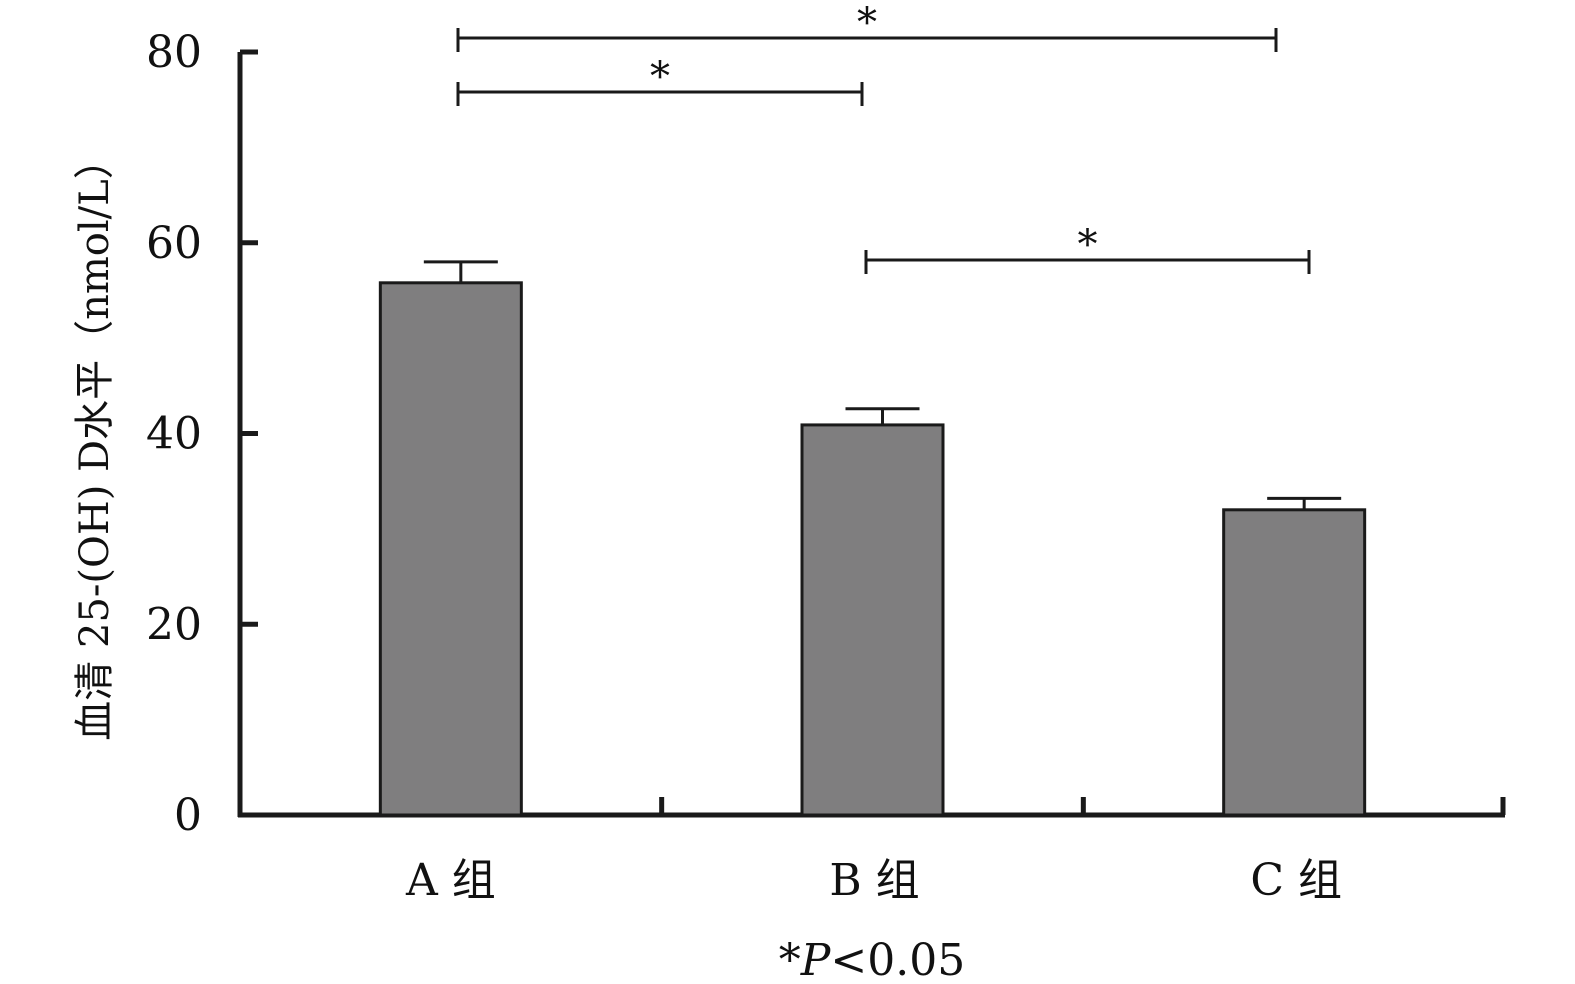  What do you see at coordinates (1296, 880) in the screenshot?
I see `category-label: C 组` at bounding box center [1296, 880].